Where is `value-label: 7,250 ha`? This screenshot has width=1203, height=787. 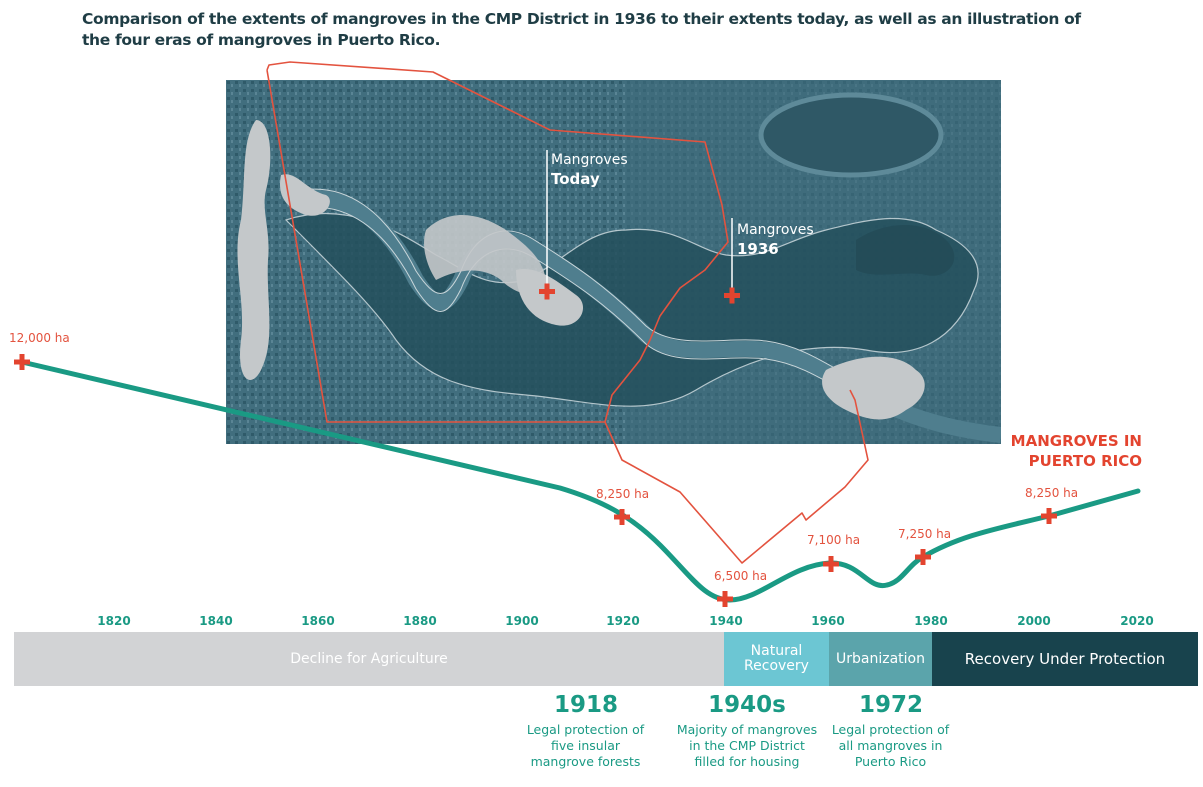
value-label: 7,250 ha is located at coordinates (925, 534).